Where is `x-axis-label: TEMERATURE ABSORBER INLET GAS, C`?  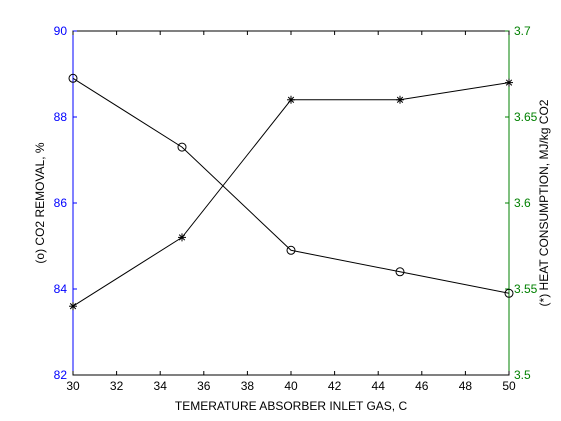 x-axis-label: TEMERATURE ABSORBER INLET GAS, C is located at coordinates (291, 406).